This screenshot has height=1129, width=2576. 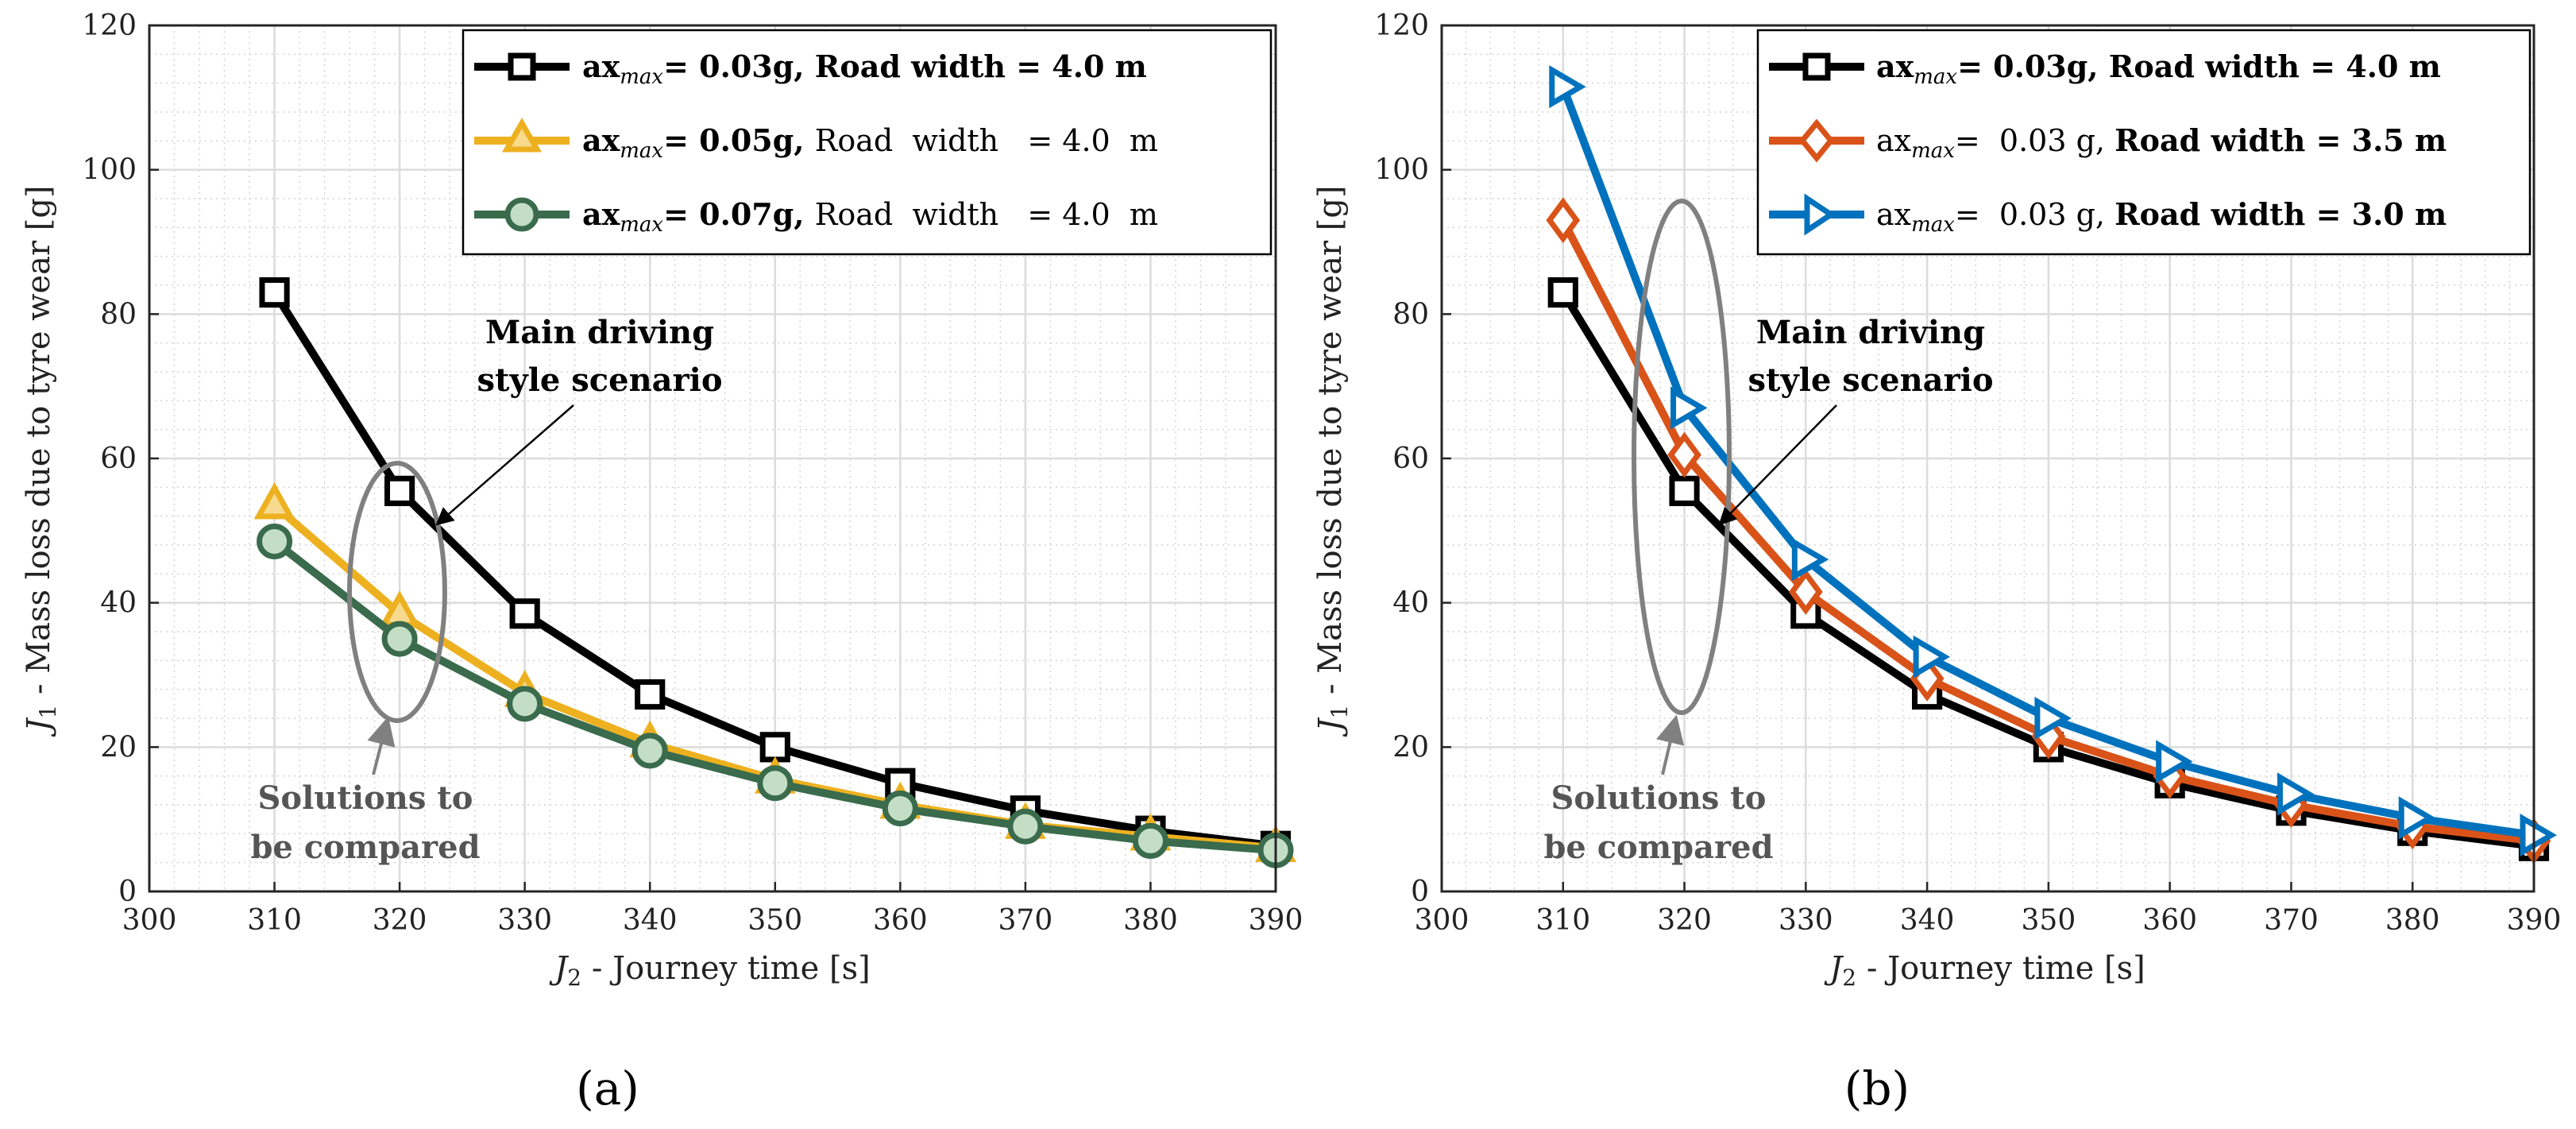 I want to click on panel-a-ytick-label-0: 0, so click(x=128, y=892).